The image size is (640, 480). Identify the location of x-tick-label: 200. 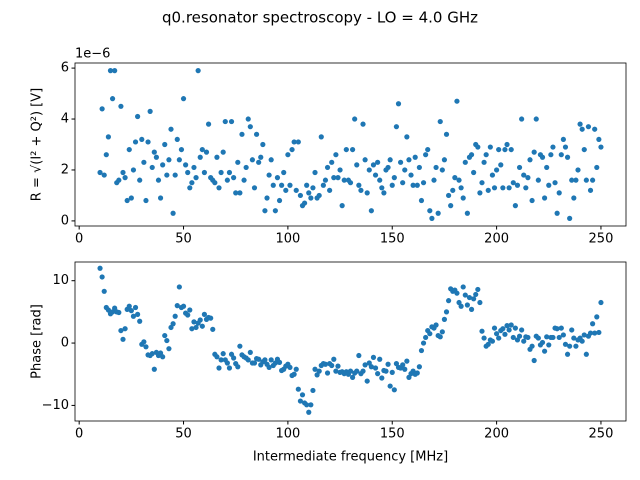
(496, 434).